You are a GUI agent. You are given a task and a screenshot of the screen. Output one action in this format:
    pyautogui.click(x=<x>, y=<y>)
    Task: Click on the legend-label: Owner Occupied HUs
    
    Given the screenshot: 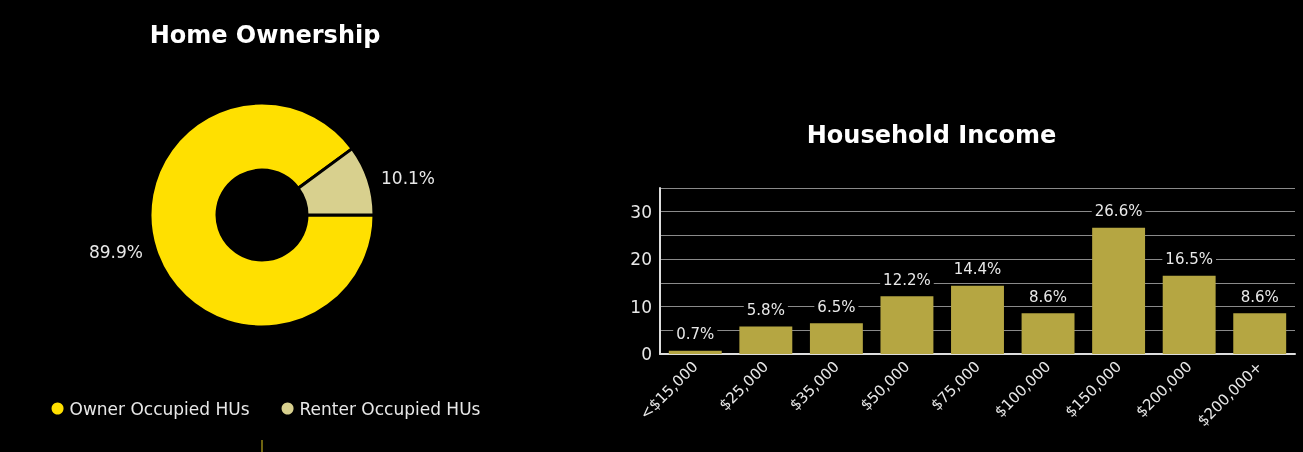 What is the action you would take?
    pyautogui.click(x=159, y=408)
    